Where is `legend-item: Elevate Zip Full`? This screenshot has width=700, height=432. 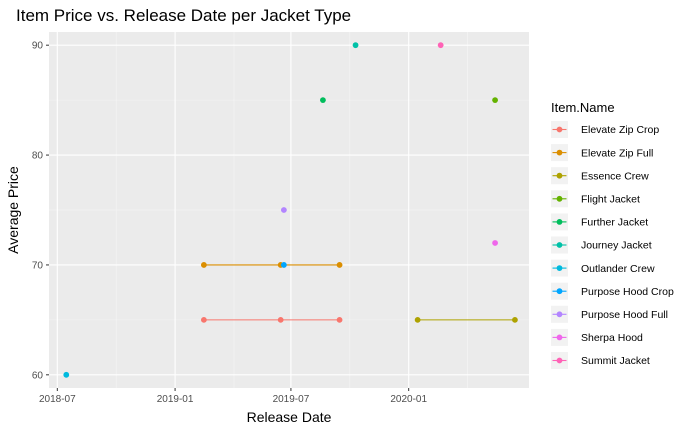
legend-item: Elevate Zip Full is located at coordinates (602, 153).